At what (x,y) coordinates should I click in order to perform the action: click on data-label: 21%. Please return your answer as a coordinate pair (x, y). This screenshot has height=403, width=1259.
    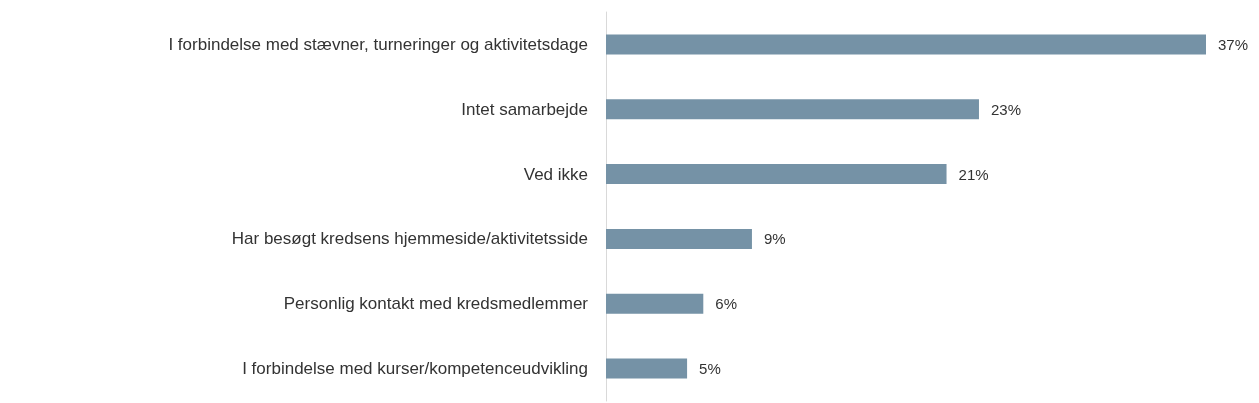
    Looking at the image, I should click on (973, 174).